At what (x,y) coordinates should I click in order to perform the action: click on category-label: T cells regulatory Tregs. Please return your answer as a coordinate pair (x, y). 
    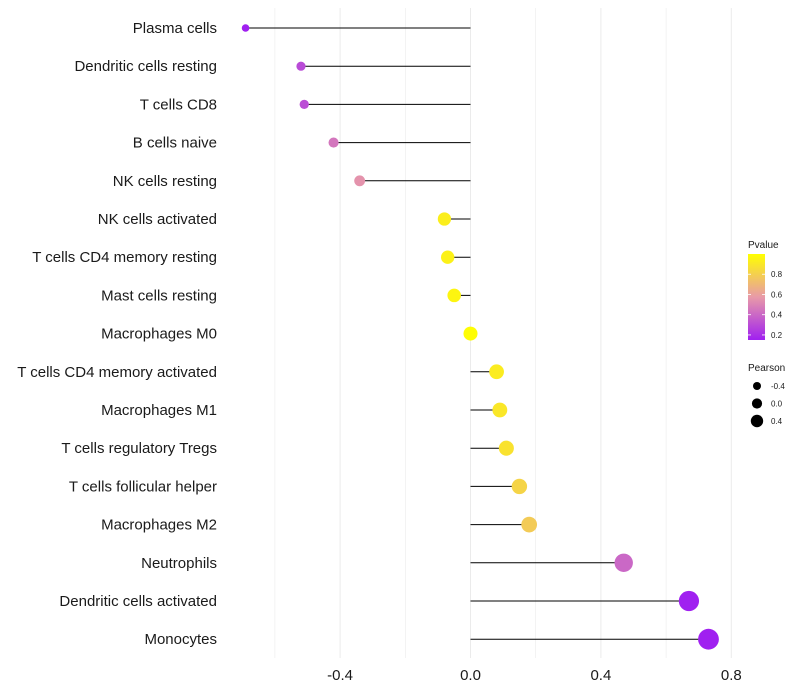
    Looking at the image, I should click on (139, 448).